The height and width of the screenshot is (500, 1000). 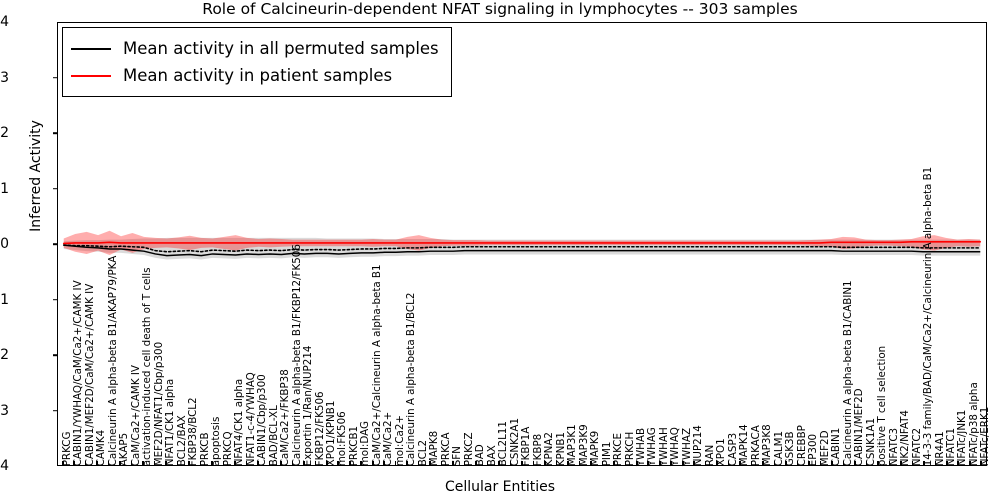 I want to click on x-axis-tick-label: CaM/Ca2+/Calcineurin A alpha-beta B1, so click(x=376, y=365).